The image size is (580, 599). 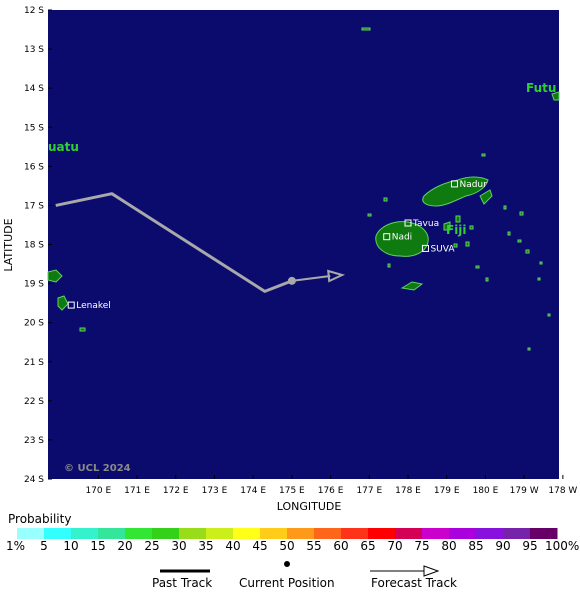 I want to click on place-label: Nadur, so click(x=473, y=185).